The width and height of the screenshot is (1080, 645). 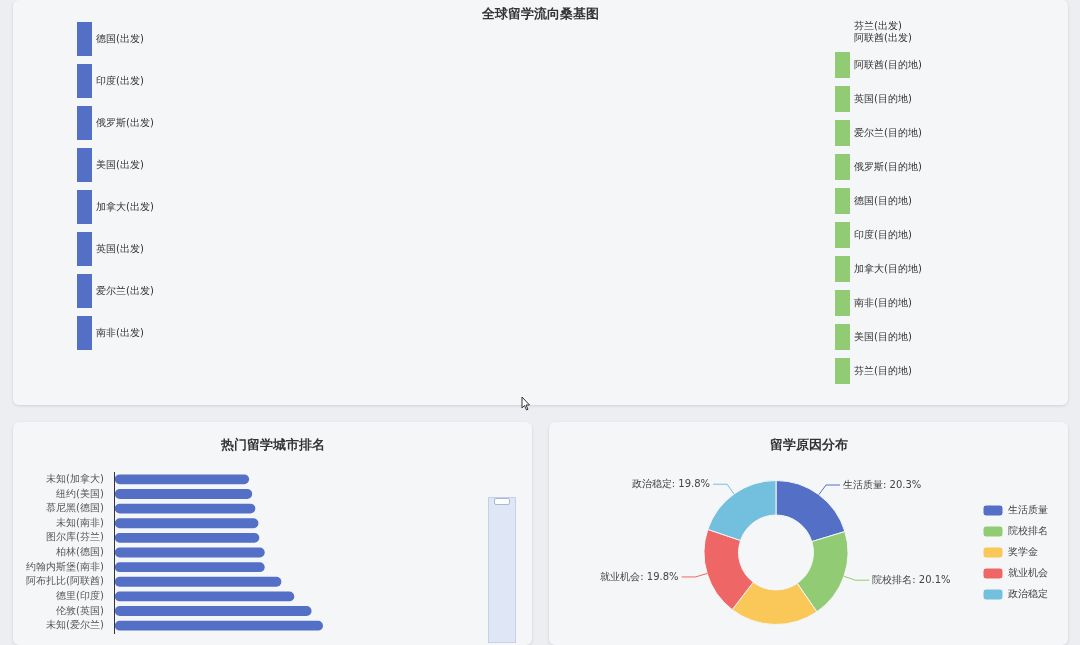 I want to click on chart-title: 热门留学城市排名, so click(x=272, y=445).